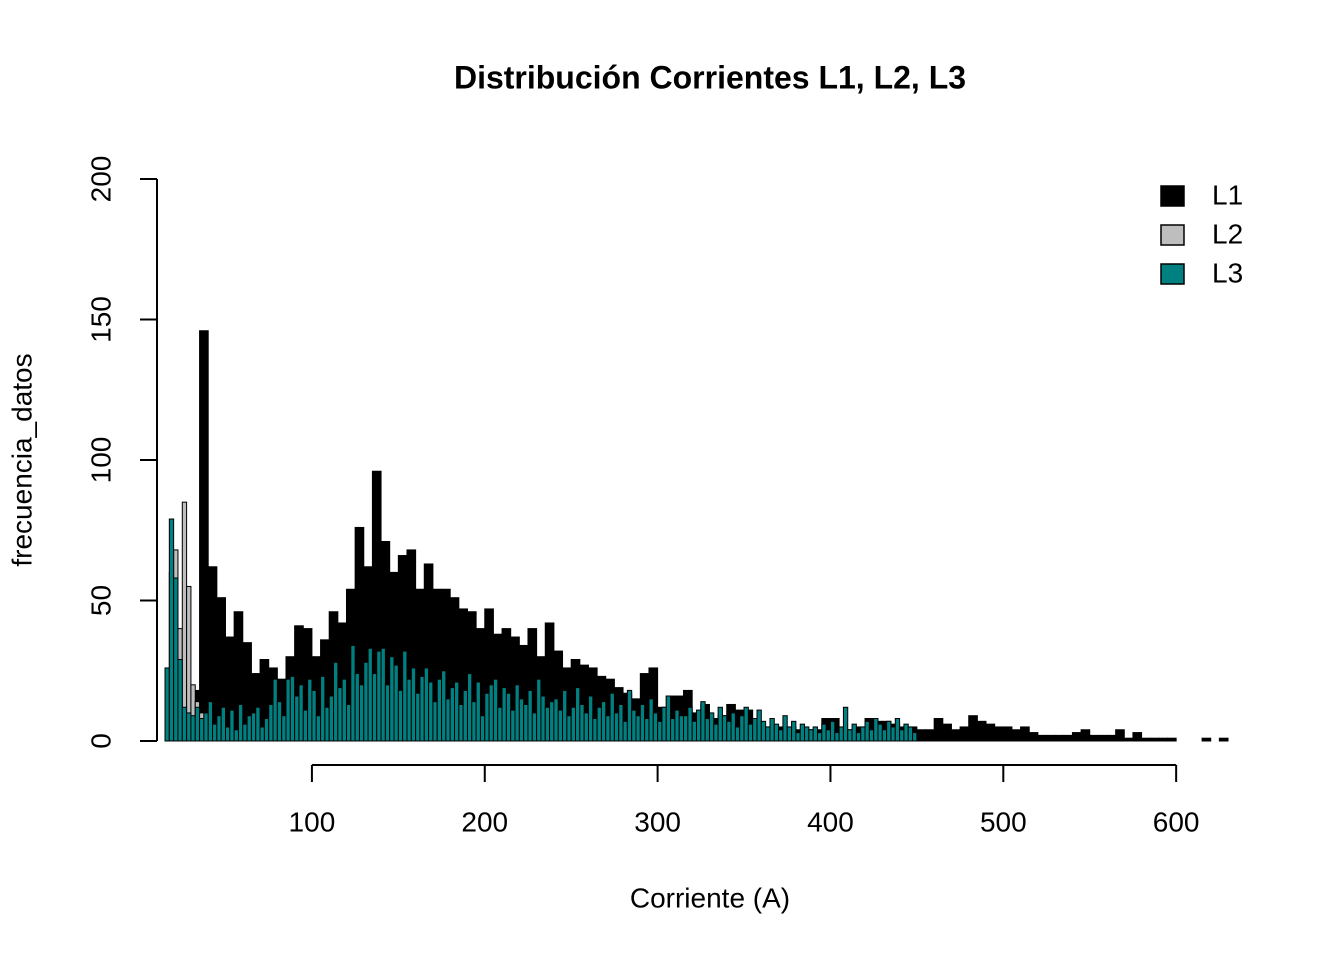 This screenshot has width=1344, height=960. I want to click on y-tick-label: 150, so click(100, 319).